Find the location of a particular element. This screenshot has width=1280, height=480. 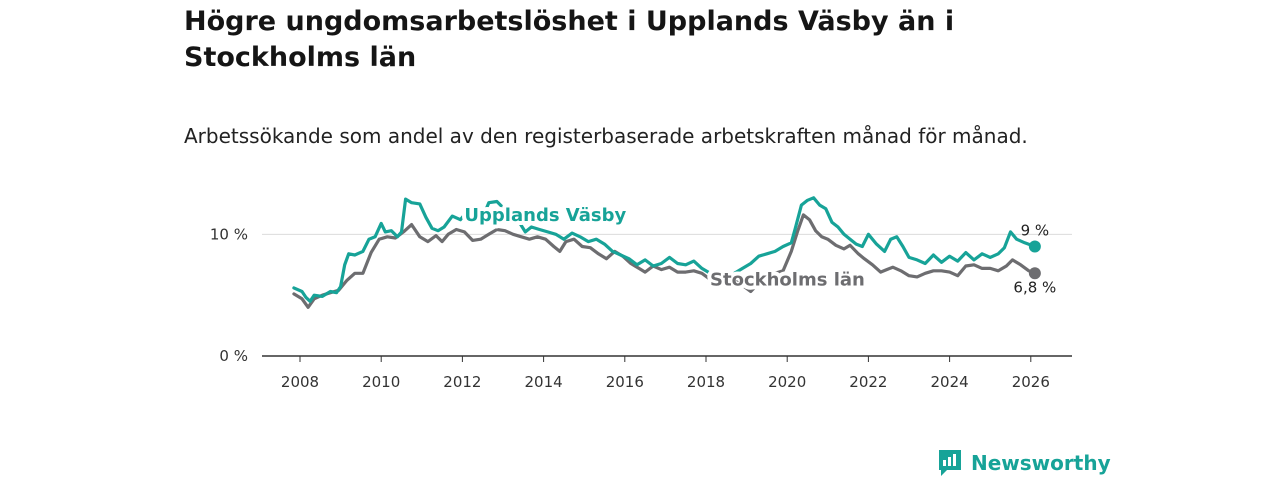

x-axis-ticks: 2008 2010 2012 2014 2016 2018 2020 2022 2024 2026 is located at coordinates (665, 373).